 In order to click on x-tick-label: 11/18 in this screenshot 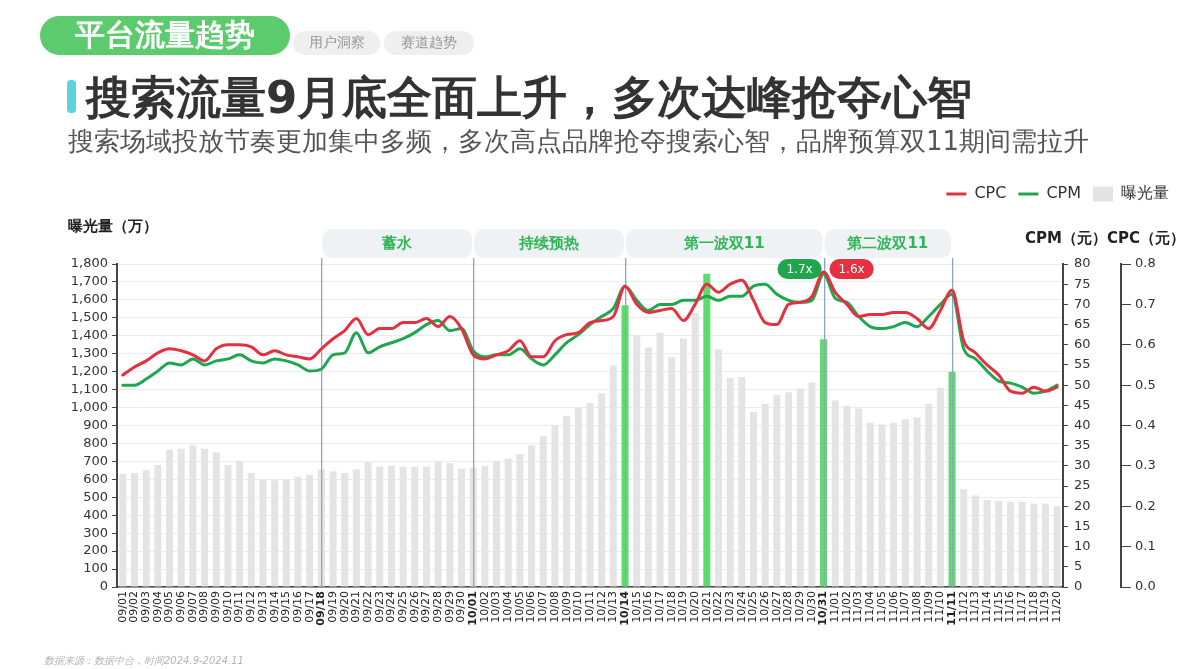, I will do `click(1033, 607)`.